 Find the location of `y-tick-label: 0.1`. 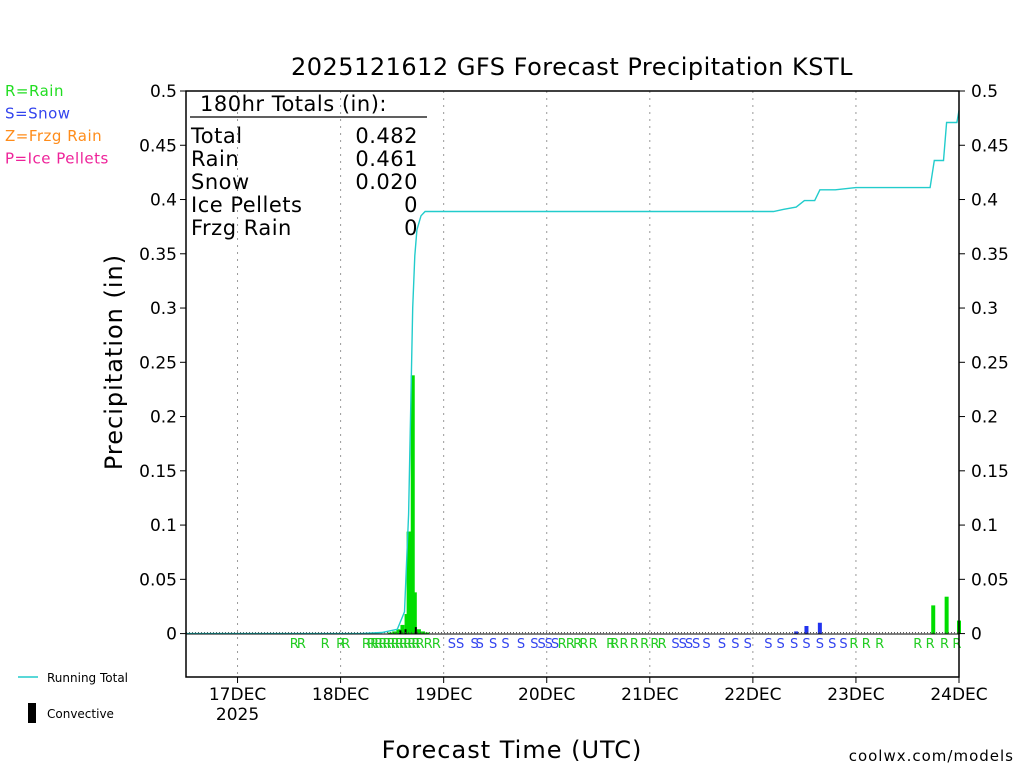

y-tick-label: 0.1 is located at coordinates (163, 526).